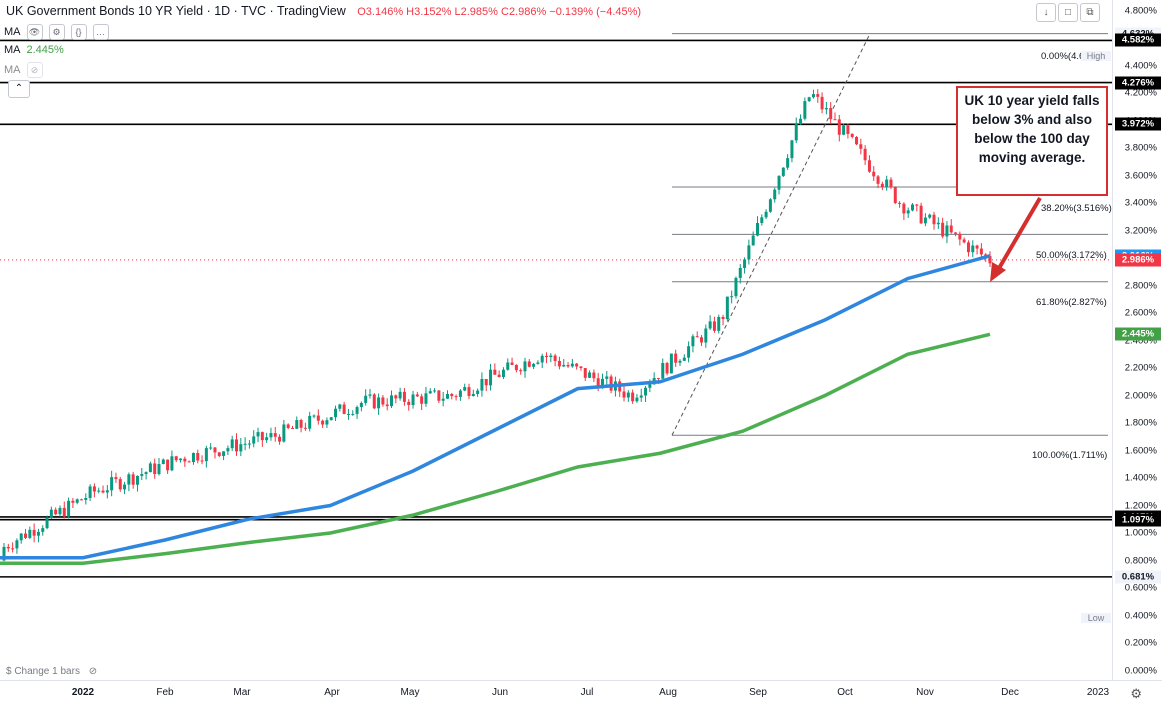  Describe the element at coordinates (1068, 12) in the screenshot. I see `maximize-icon: □` at that location.